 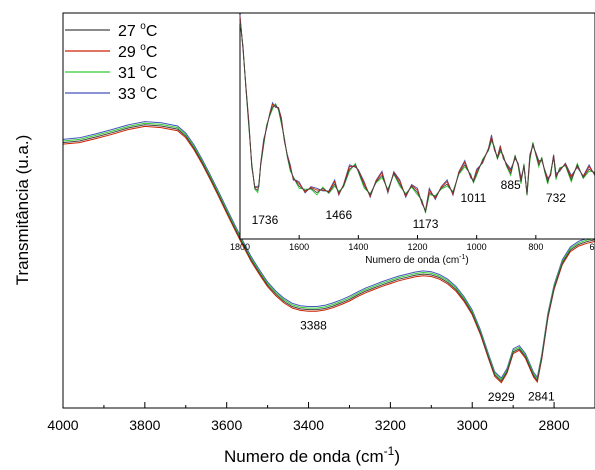 I want to click on x-tick-label: 2800, so click(x=553, y=425).